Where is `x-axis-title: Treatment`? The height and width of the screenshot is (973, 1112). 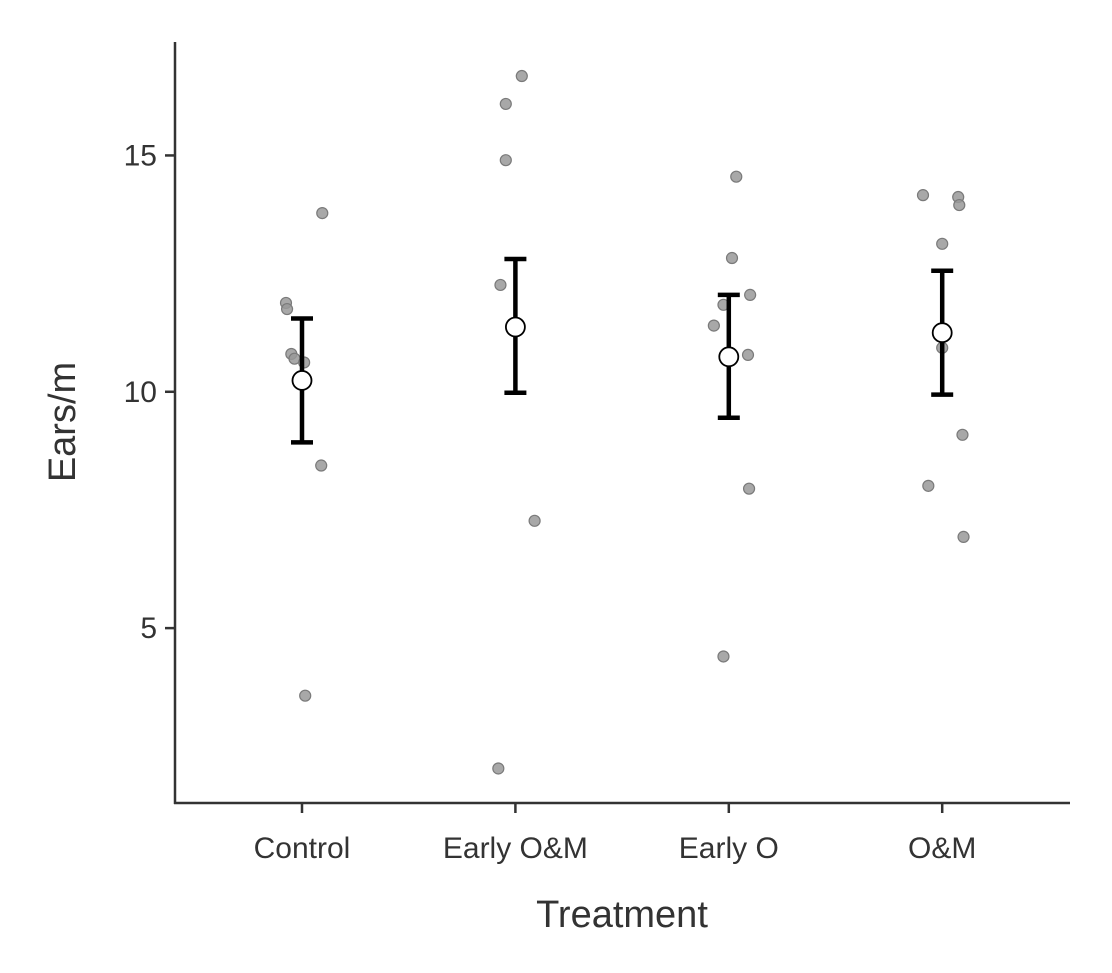
x-axis-title: Treatment is located at coordinates (622, 915).